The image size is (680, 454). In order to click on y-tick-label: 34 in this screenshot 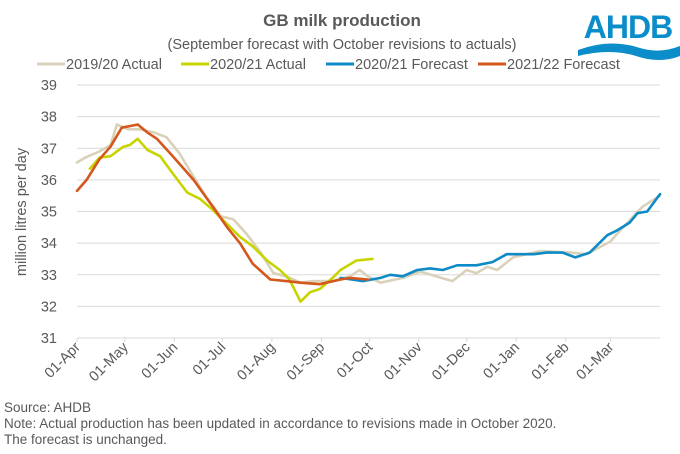, I will do `click(49, 244)`.